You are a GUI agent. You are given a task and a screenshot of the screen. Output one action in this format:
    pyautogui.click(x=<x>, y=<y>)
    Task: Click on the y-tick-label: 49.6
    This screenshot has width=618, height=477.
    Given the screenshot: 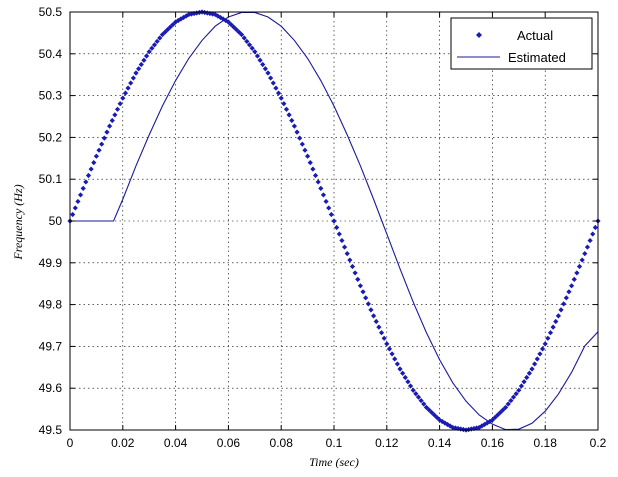 What is the action you would take?
    pyautogui.click(x=51, y=388)
    